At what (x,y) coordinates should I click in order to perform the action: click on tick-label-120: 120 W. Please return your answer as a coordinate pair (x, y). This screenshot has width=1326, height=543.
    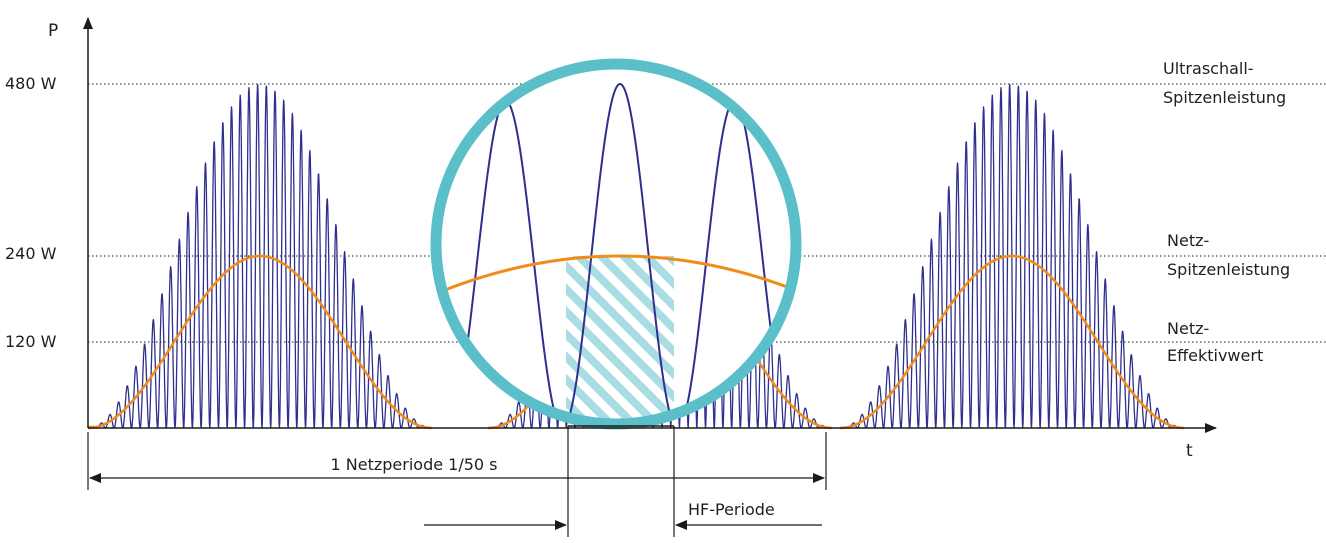
    Looking at the image, I should click on (31, 341).